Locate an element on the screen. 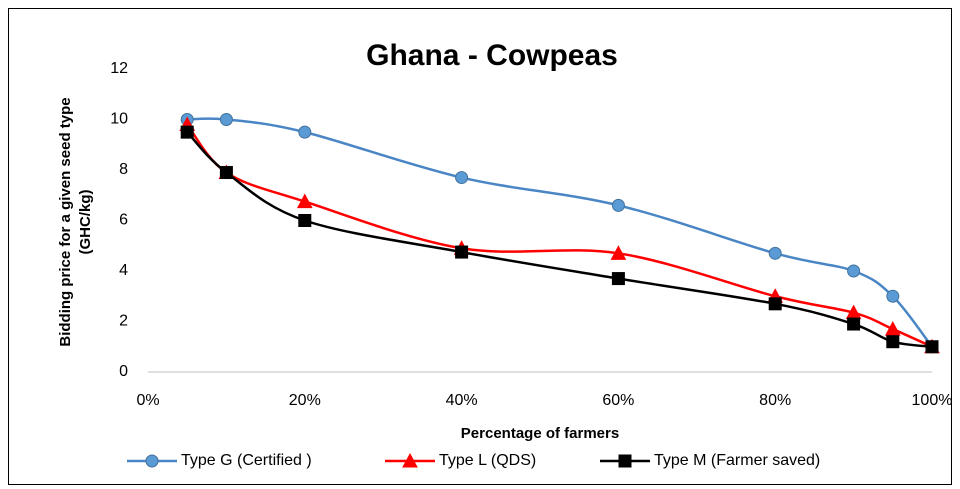 The image size is (960, 489). x-tick-label: 100% is located at coordinates (932, 400).